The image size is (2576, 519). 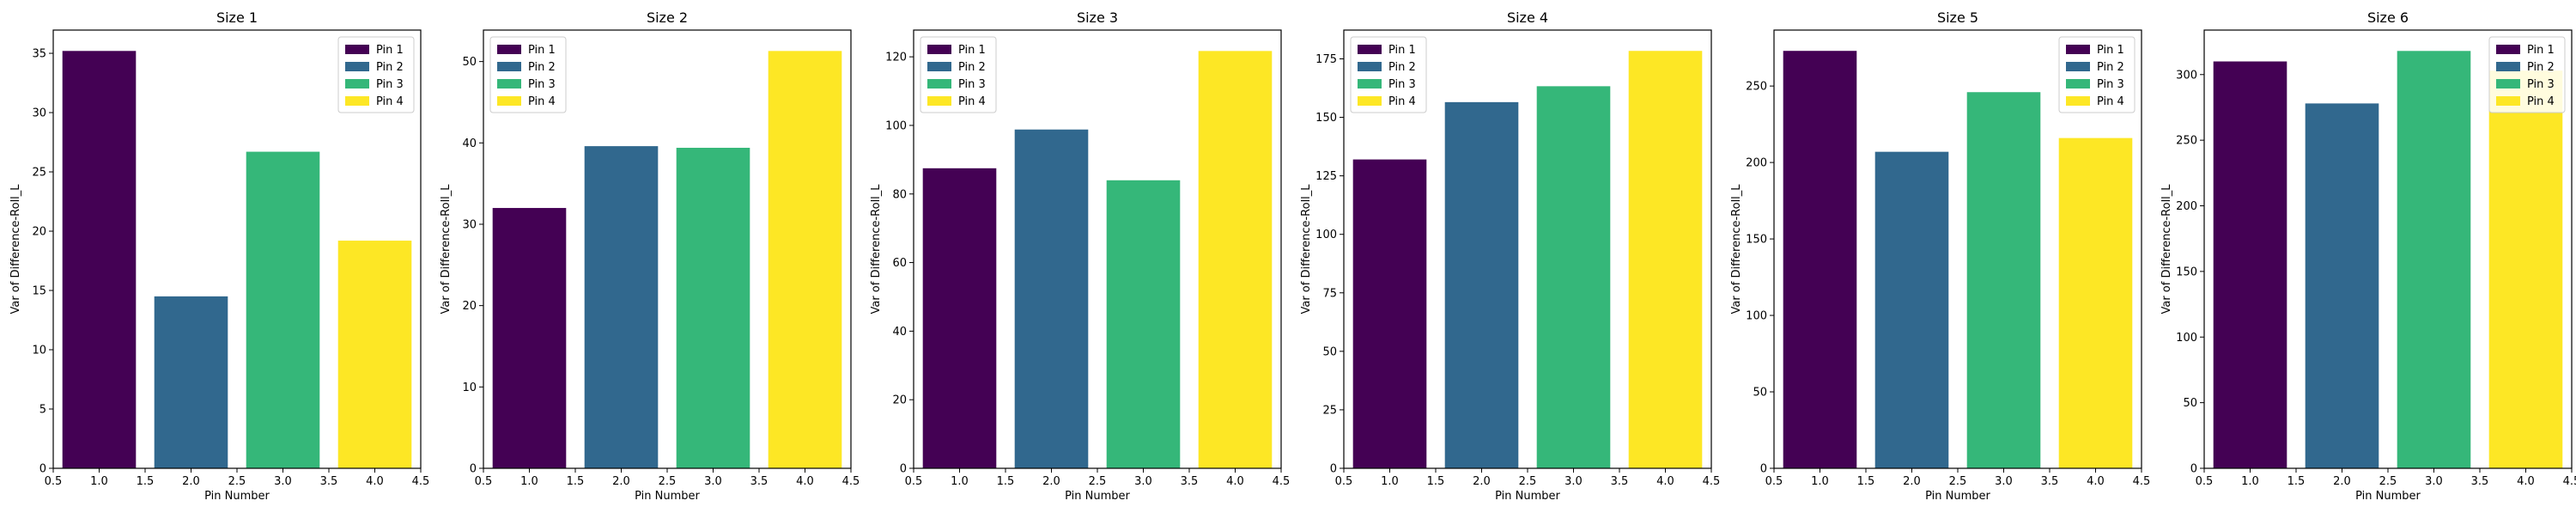 I want to click on y-tick-label: 5, so click(x=42, y=410).